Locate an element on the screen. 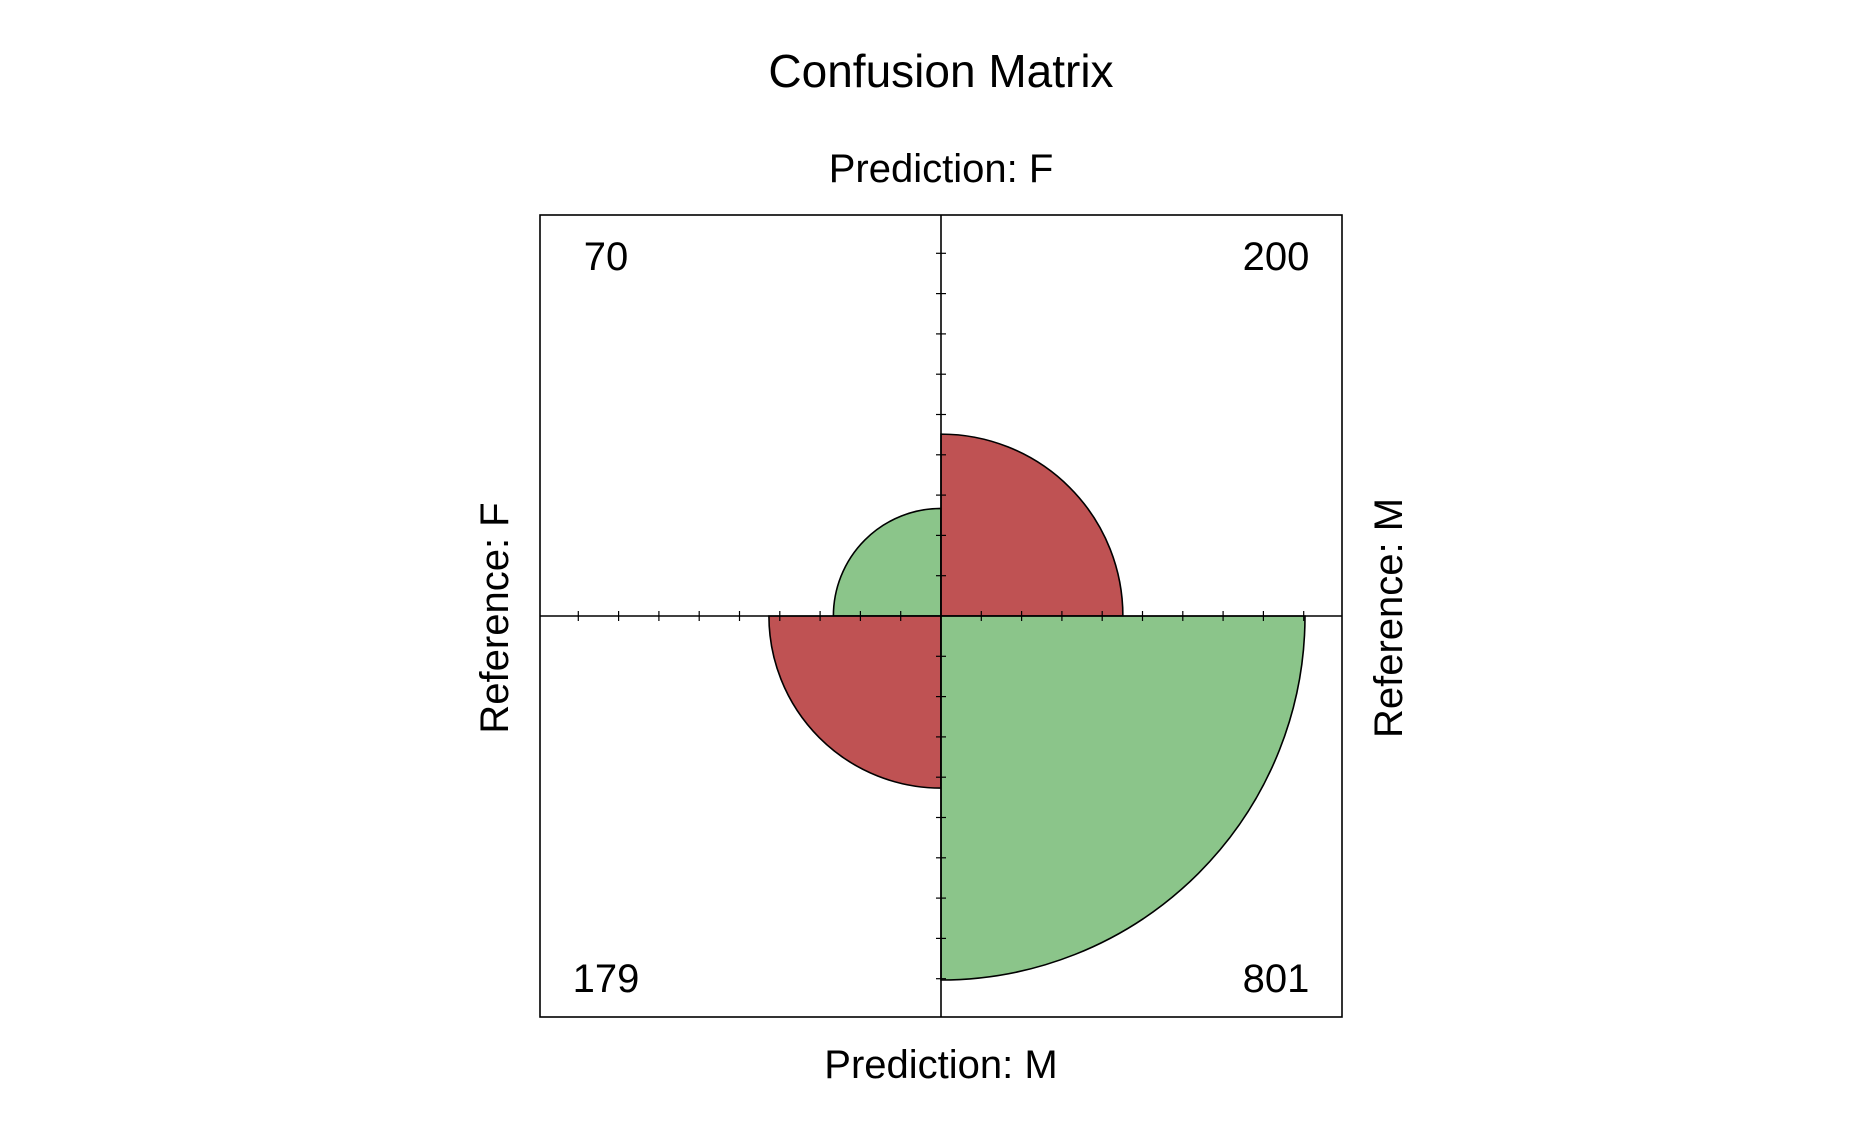 The image size is (1876, 1137). quadrant-group is located at coordinates (1037, 707).